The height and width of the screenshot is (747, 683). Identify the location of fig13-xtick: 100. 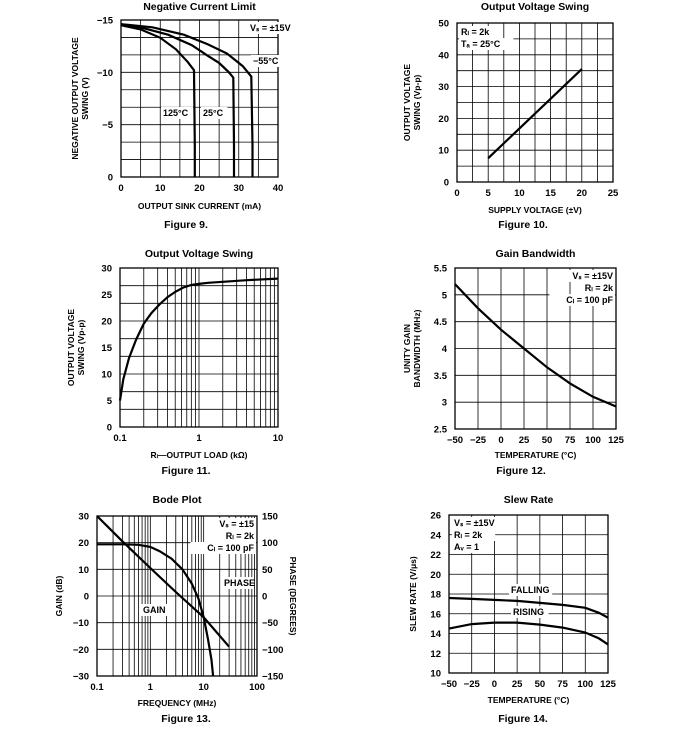
(257, 687).